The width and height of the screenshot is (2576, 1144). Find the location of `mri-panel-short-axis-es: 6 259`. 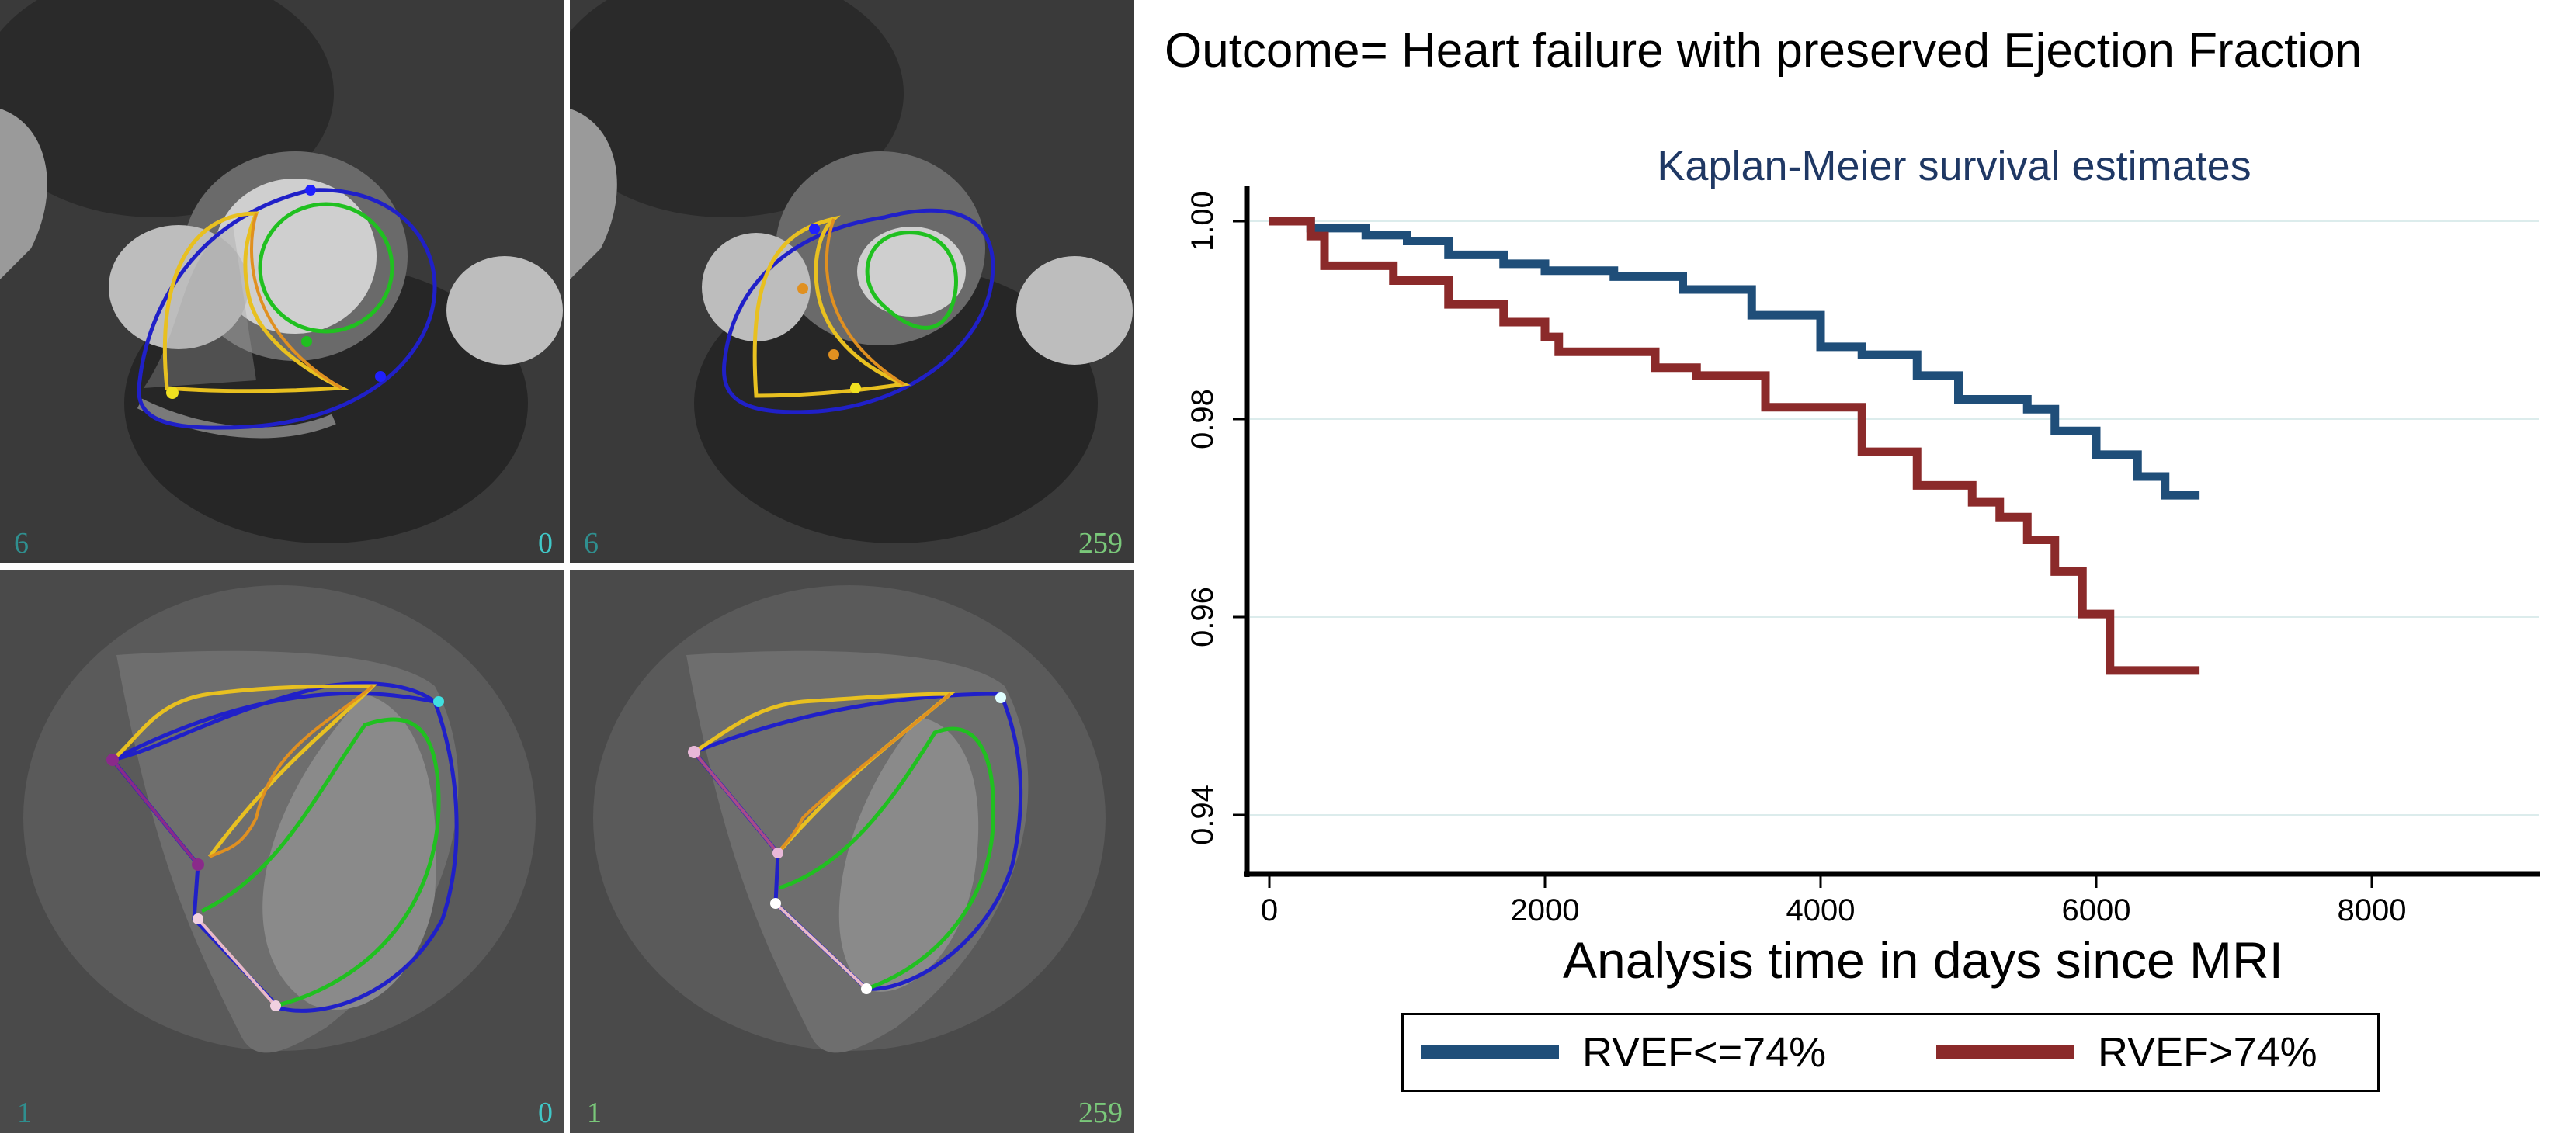

mri-panel-short-axis-es: 6 259 is located at coordinates (852, 281).